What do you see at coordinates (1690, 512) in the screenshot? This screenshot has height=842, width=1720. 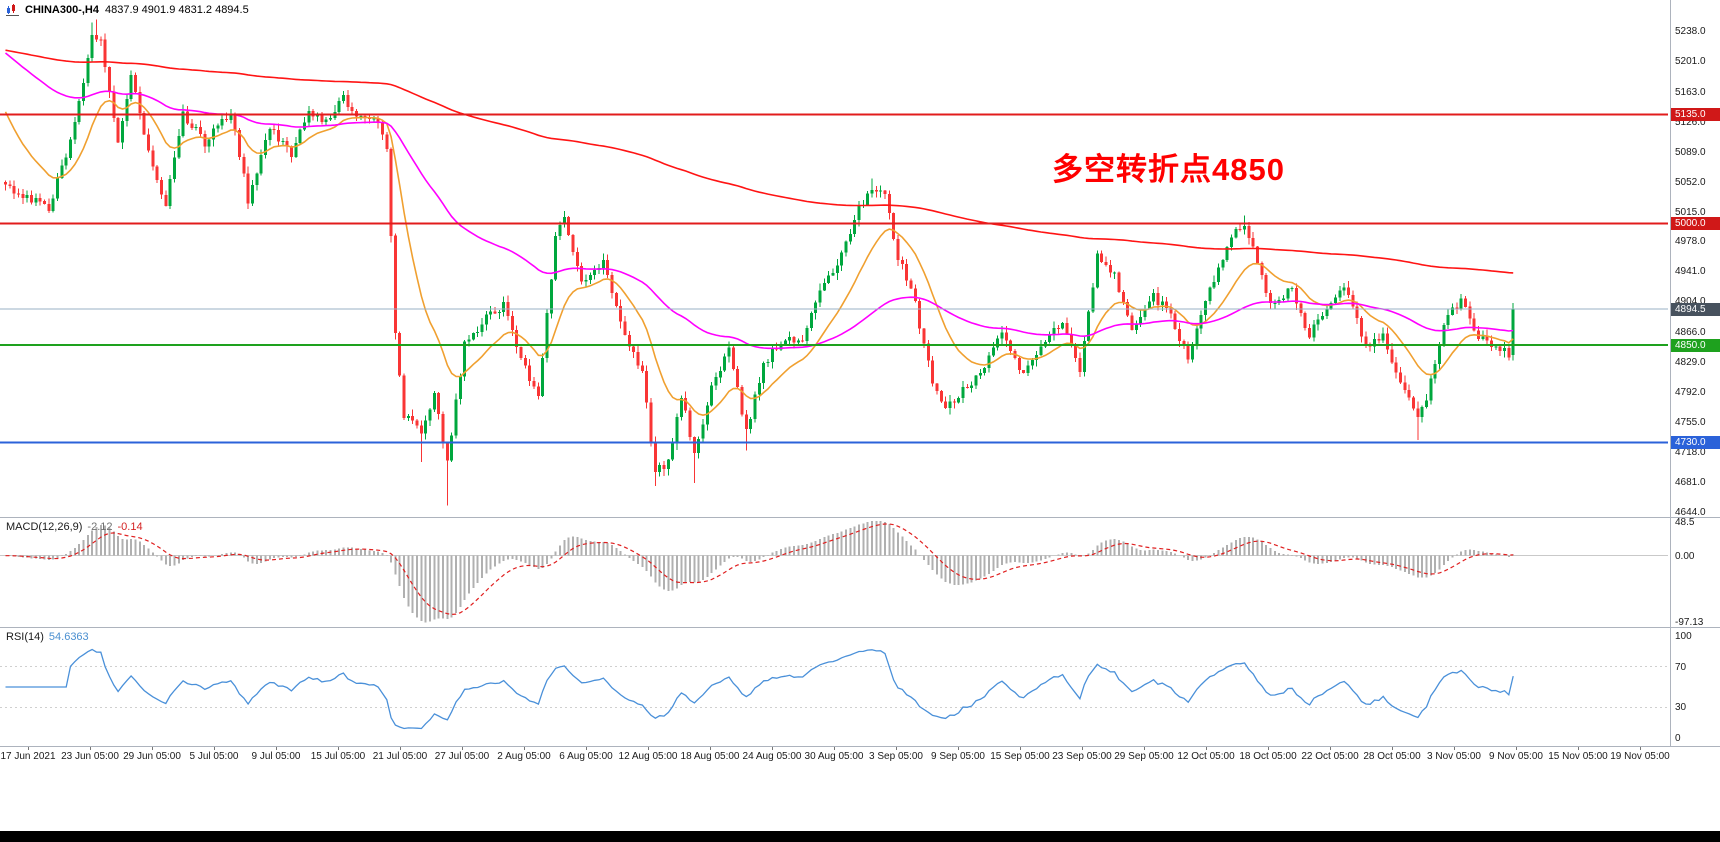 I see `price-tick-4644.0: 4644.0` at bounding box center [1690, 512].